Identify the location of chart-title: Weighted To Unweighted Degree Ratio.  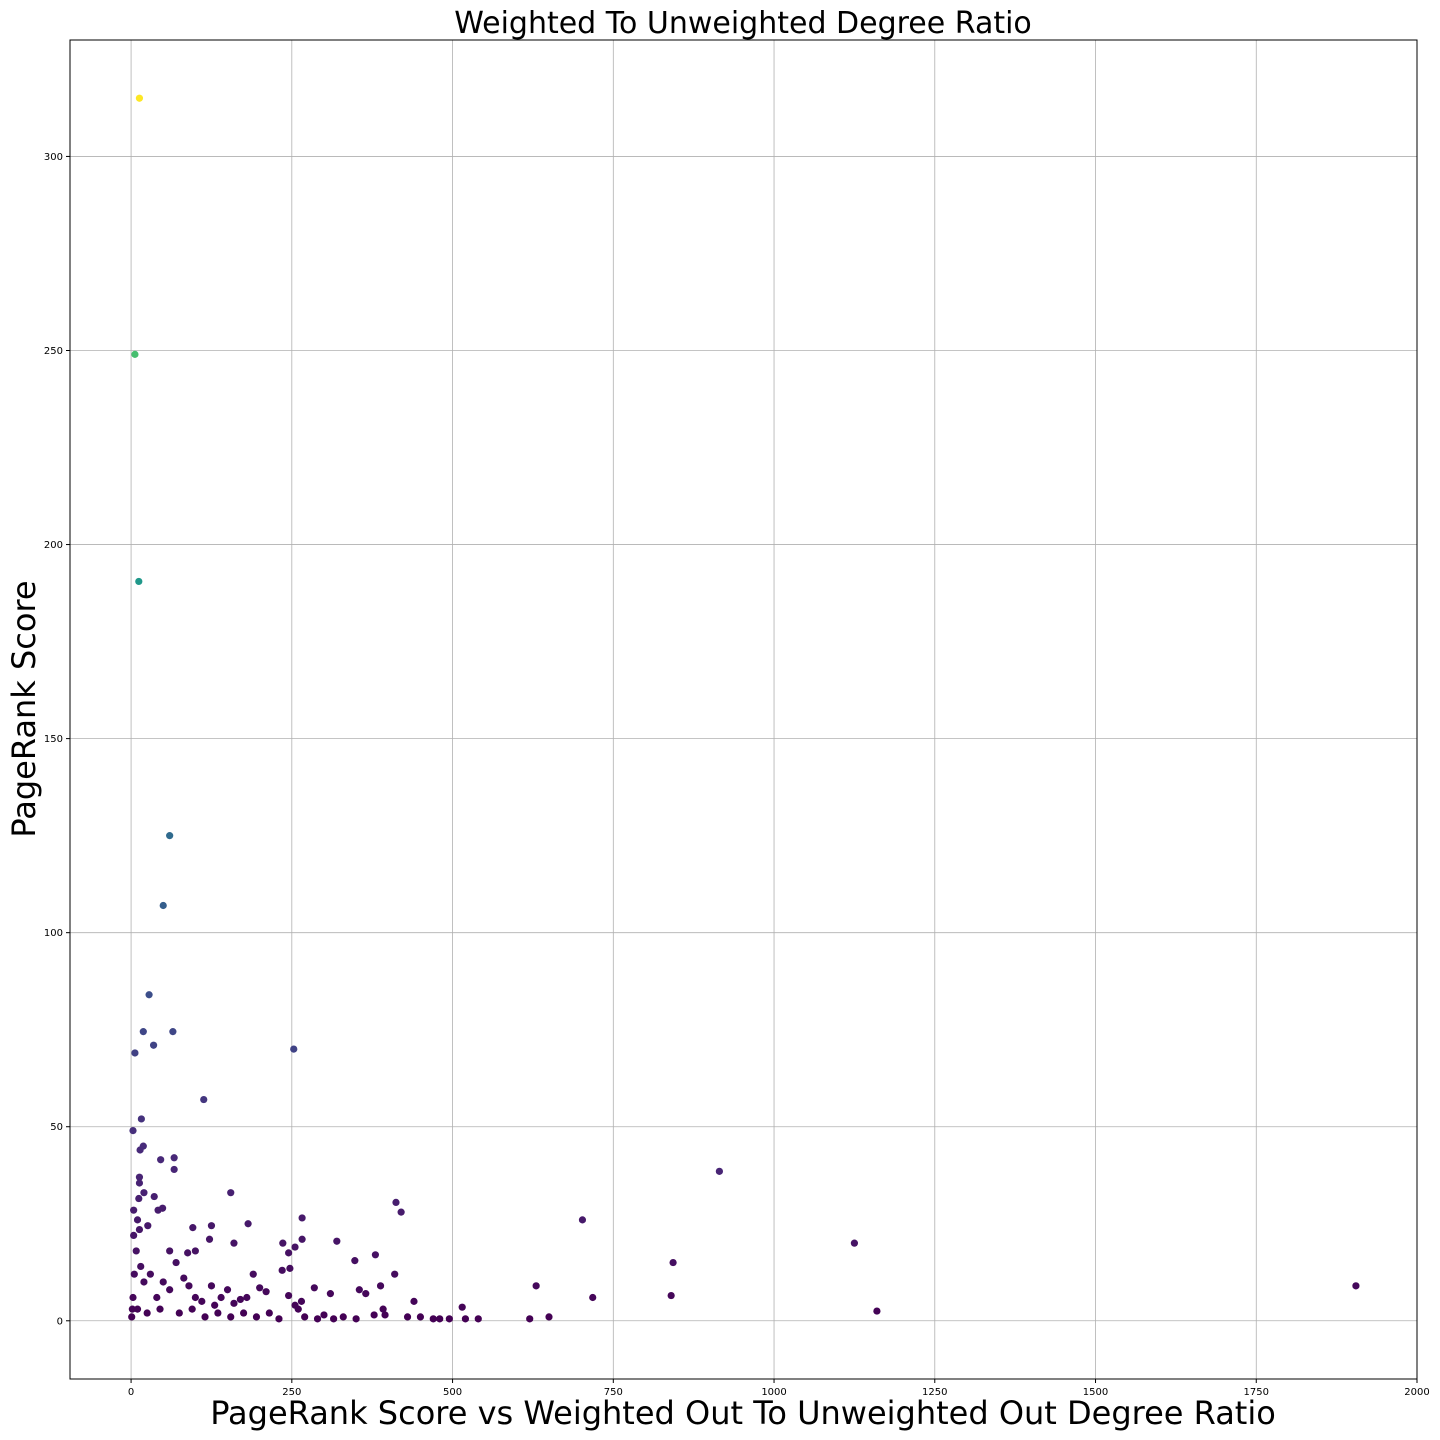
(743, 23).